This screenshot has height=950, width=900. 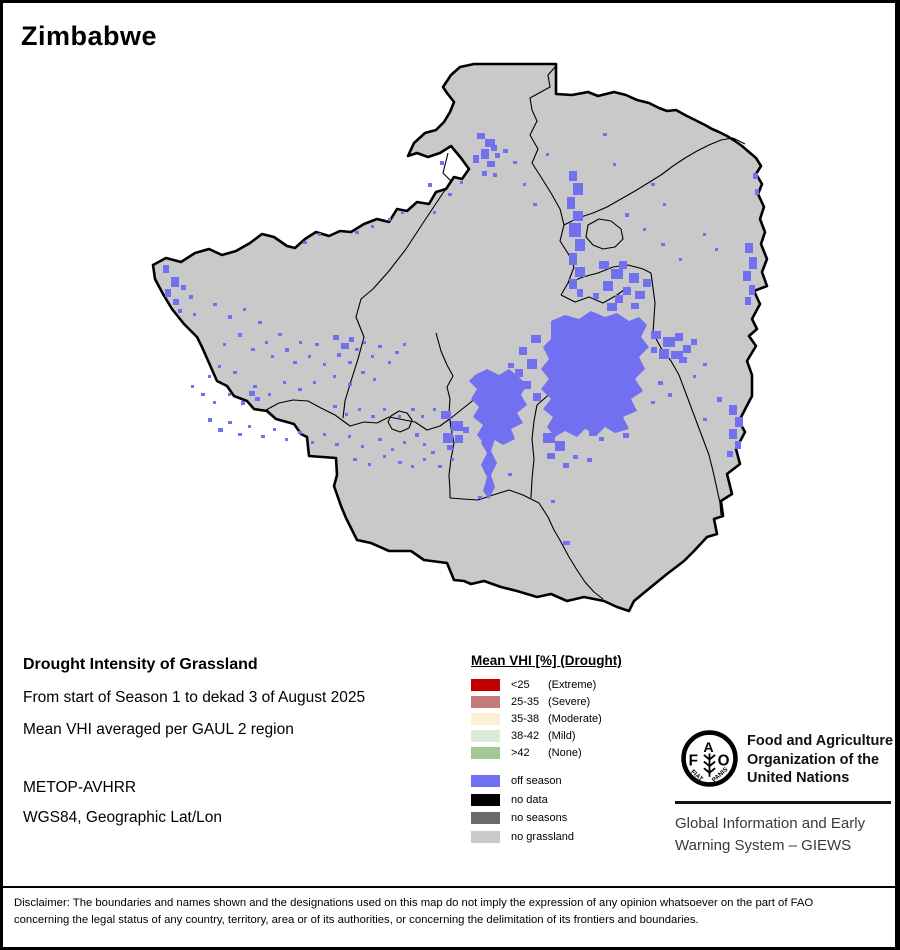 I want to click on svg-text: F, so click(x=693, y=761).